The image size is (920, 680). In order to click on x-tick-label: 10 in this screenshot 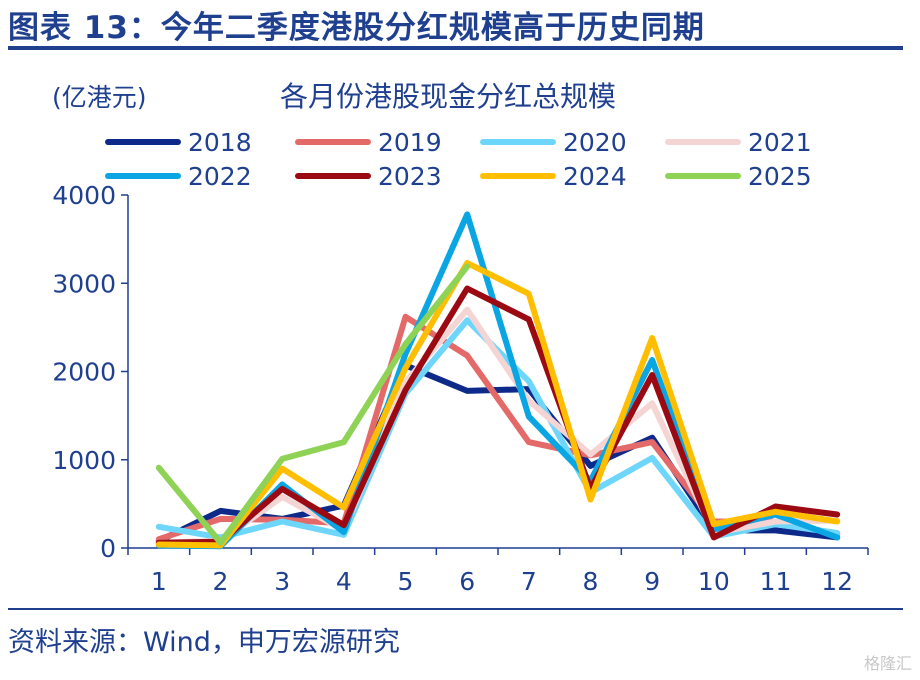, I will do `click(714, 581)`.